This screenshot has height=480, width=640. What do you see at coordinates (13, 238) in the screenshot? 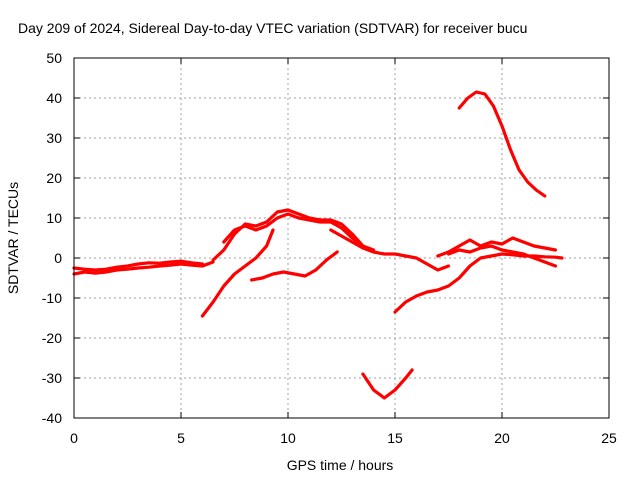
I see `y-axis-label: SDTVAR / TECUs` at bounding box center [13, 238].